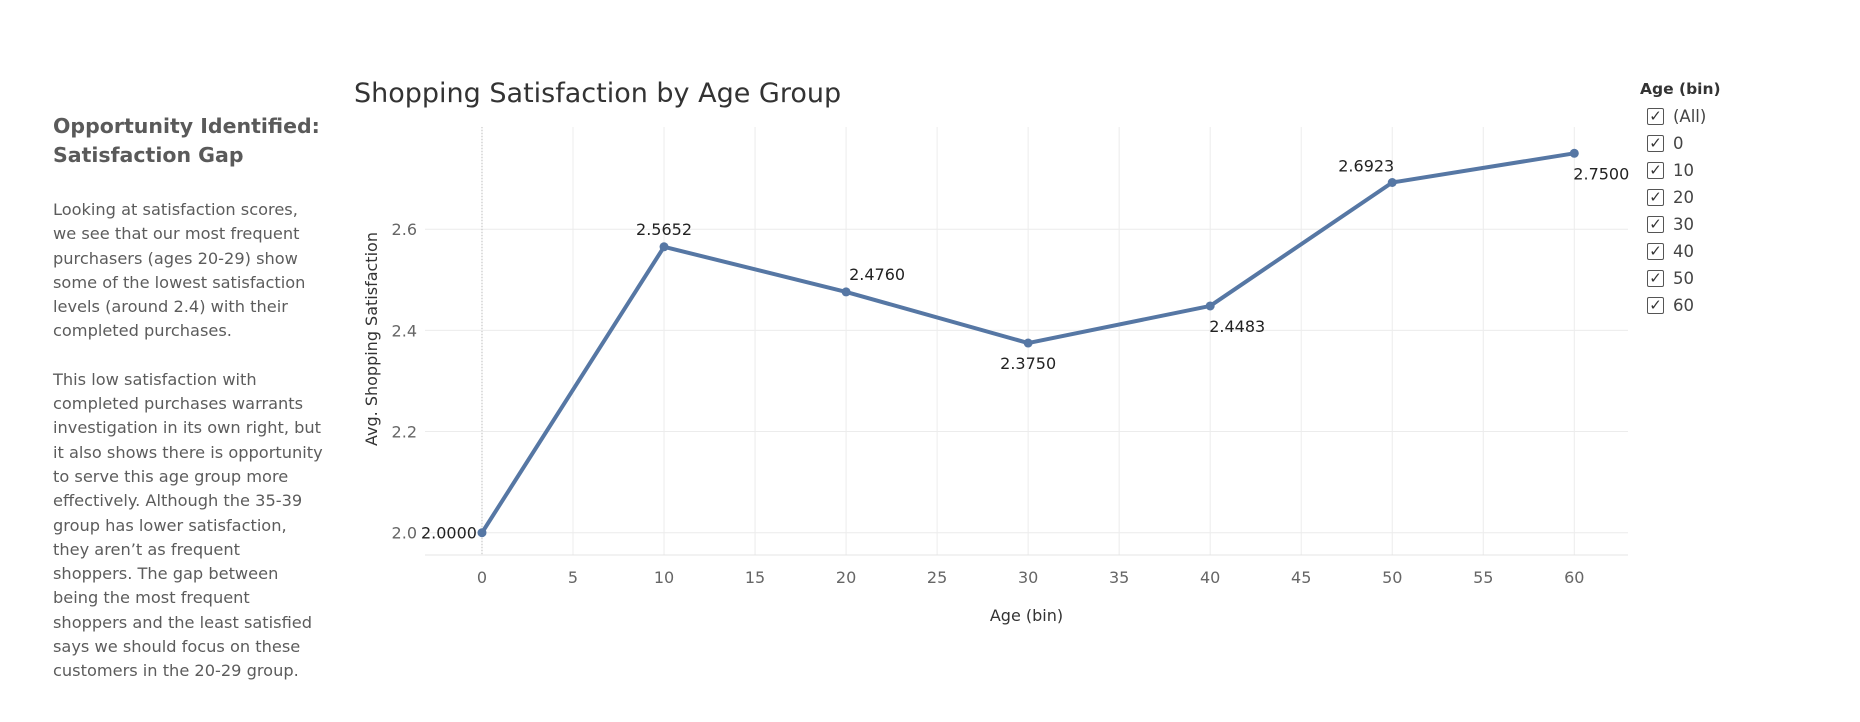 The height and width of the screenshot is (722, 1860). I want to click on filter-item: ✓ 20, so click(1740, 197).